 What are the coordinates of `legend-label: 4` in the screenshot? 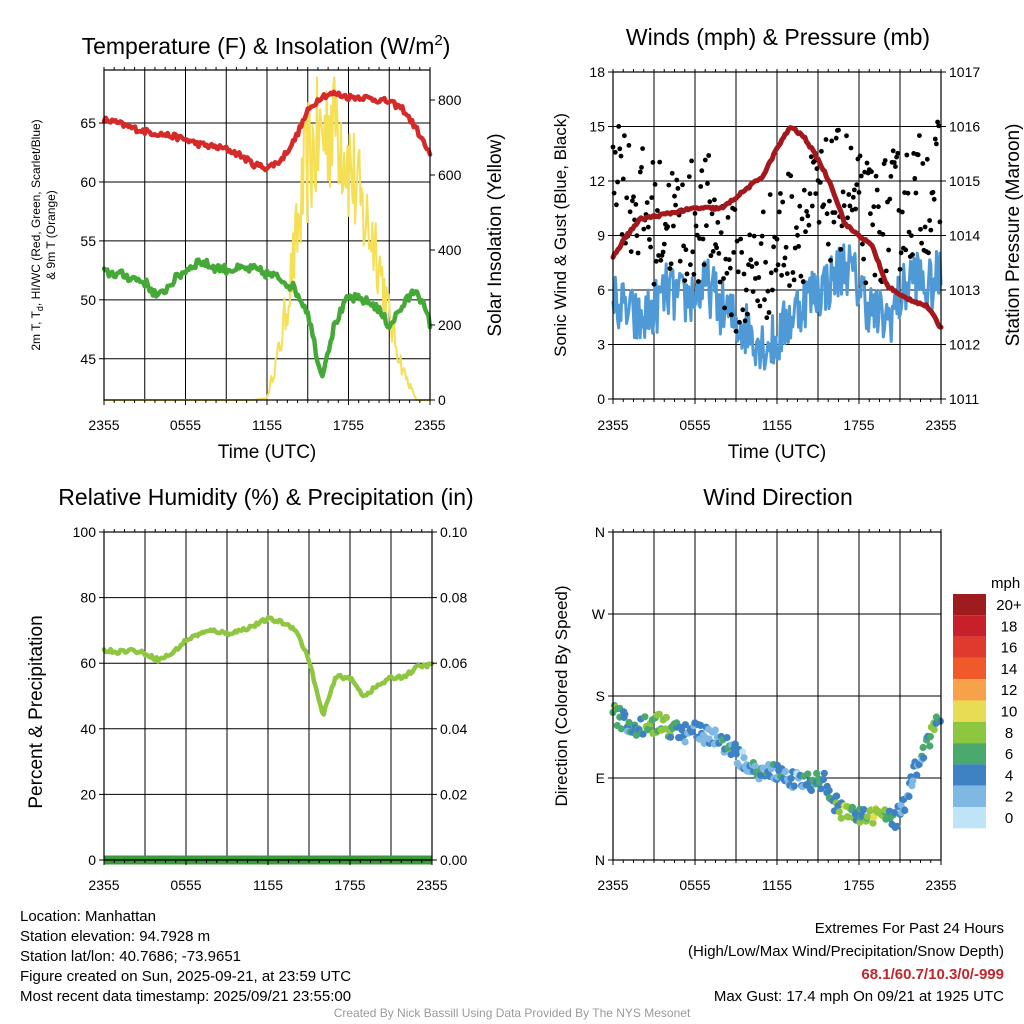 It's located at (1009, 775).